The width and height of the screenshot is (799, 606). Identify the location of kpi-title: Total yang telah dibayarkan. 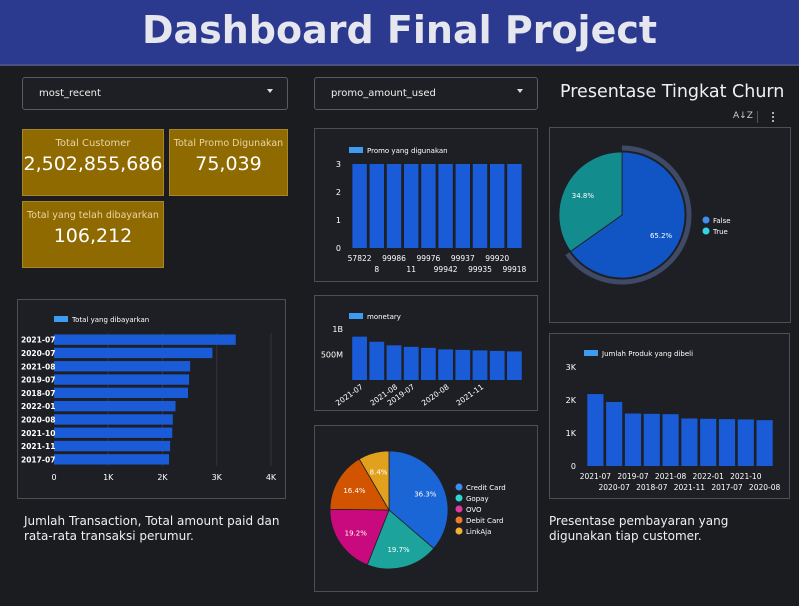
(93, 215).